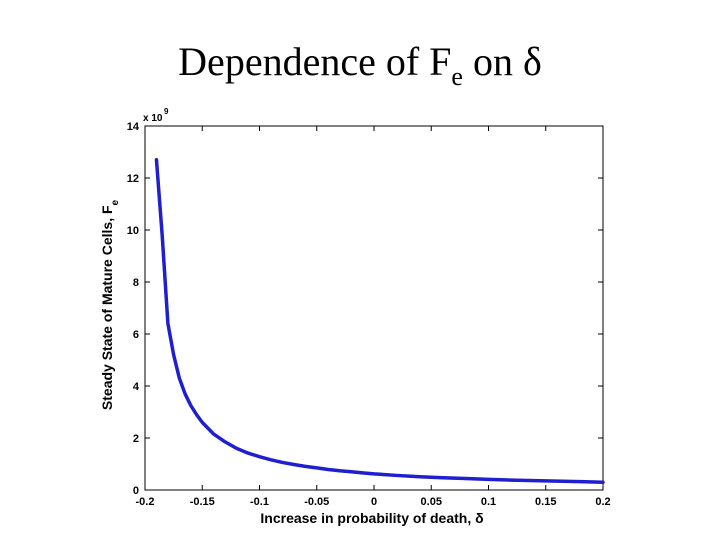  I want to click on y-tick-label: 10, so click(133, 231).